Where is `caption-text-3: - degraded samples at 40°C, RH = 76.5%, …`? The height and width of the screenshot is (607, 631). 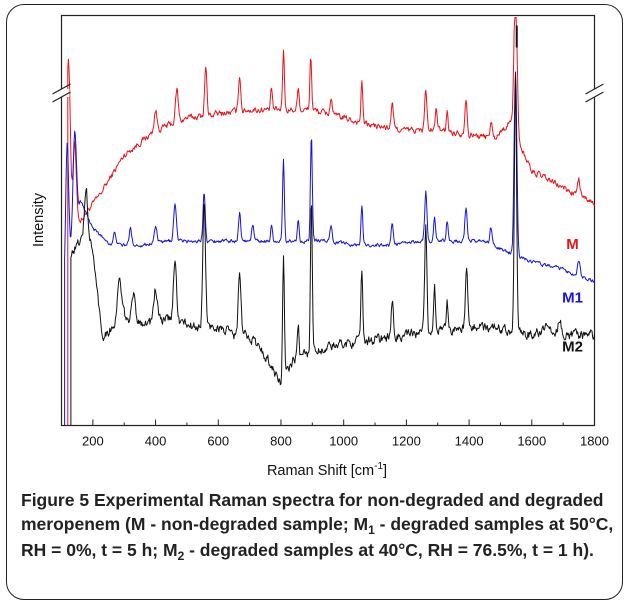 caption-text-3: - degraded samples at 40°C, RH = 76.5%, … is located at coordinates (389, 550).